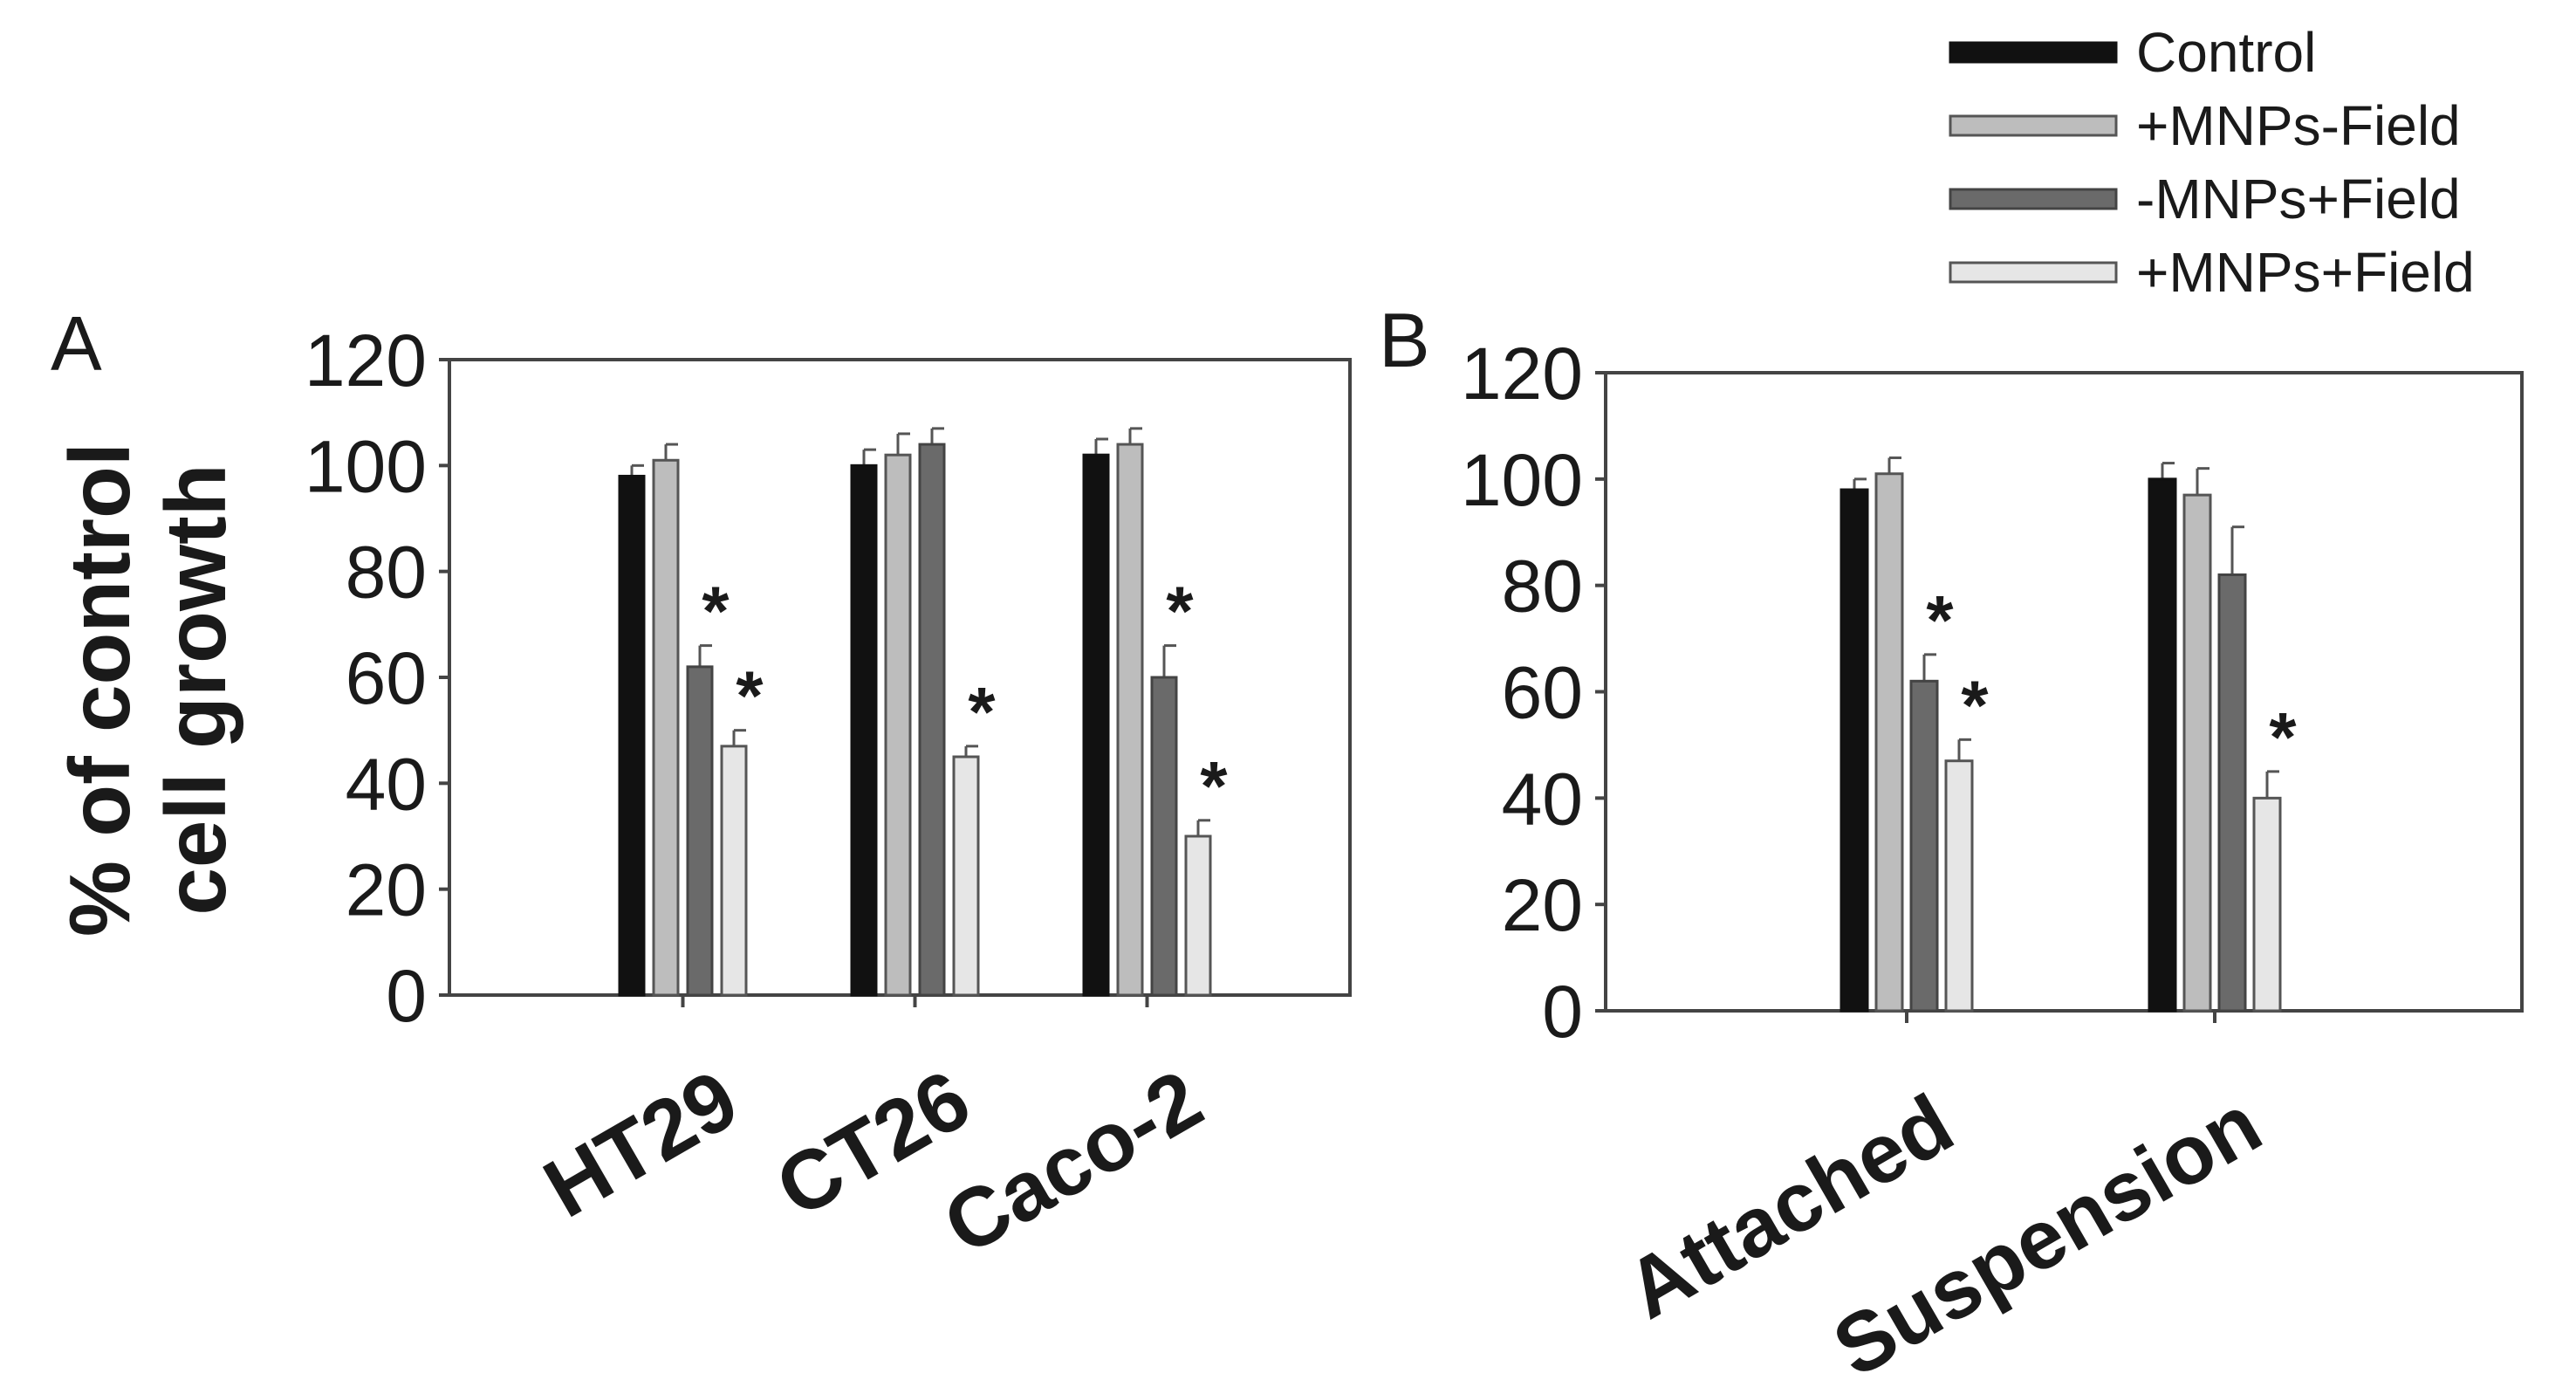 The image size is (2576, 1387). I want to click on bar-attached-control, so click(1855, 751).